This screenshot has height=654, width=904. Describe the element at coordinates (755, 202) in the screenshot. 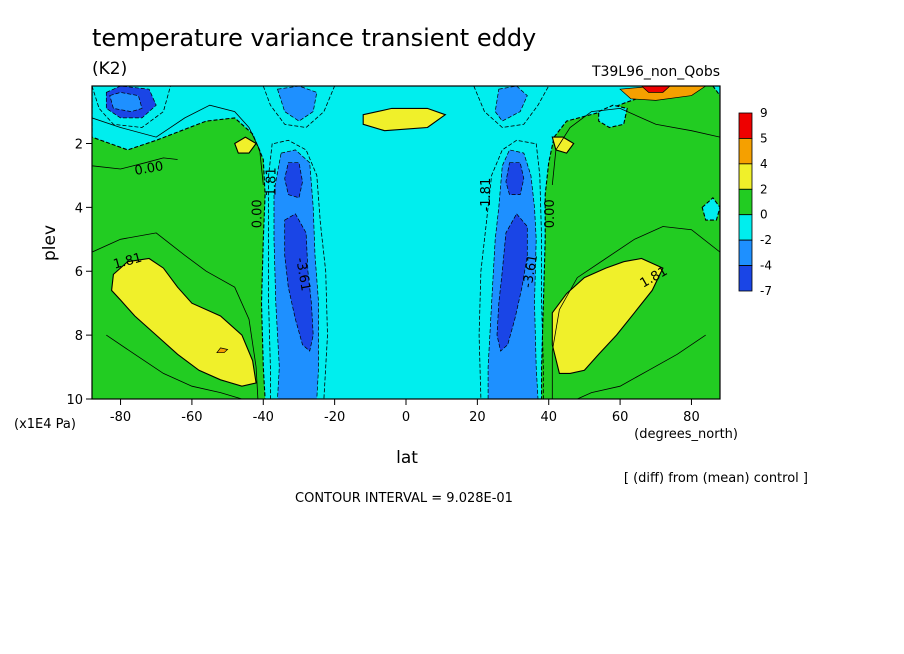

I see `colorbar: 9 5 4 2 0 -2 -4 -7` at that location.